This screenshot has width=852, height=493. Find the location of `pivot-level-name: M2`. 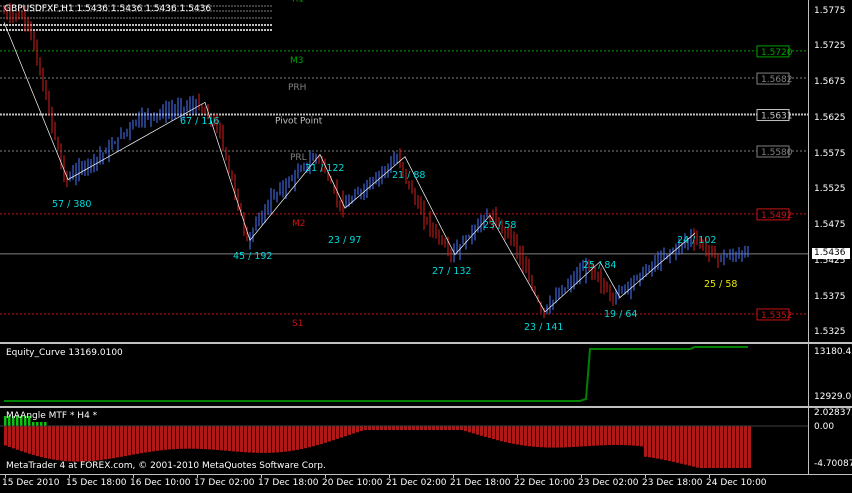

pivot-level-name: M2 is located at coordinates (299, 224).